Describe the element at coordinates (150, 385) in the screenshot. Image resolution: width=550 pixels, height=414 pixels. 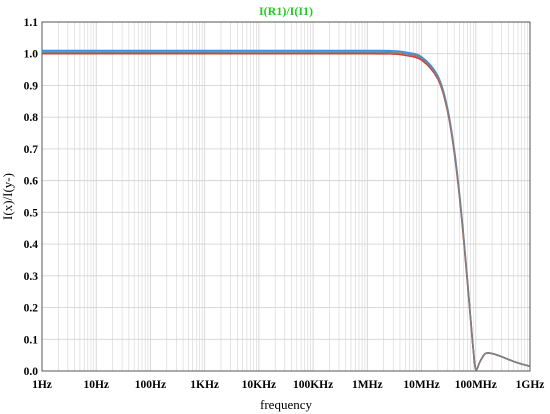
I see `x-tick-label: 100Hz` at that location.